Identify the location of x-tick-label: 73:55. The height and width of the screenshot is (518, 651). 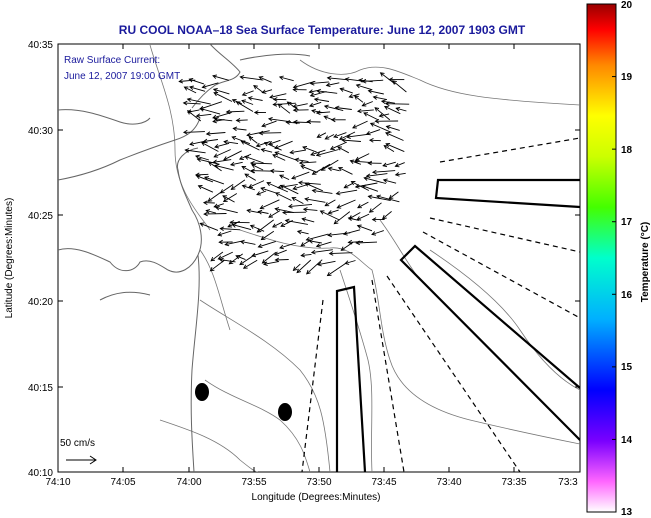
(253, 482).